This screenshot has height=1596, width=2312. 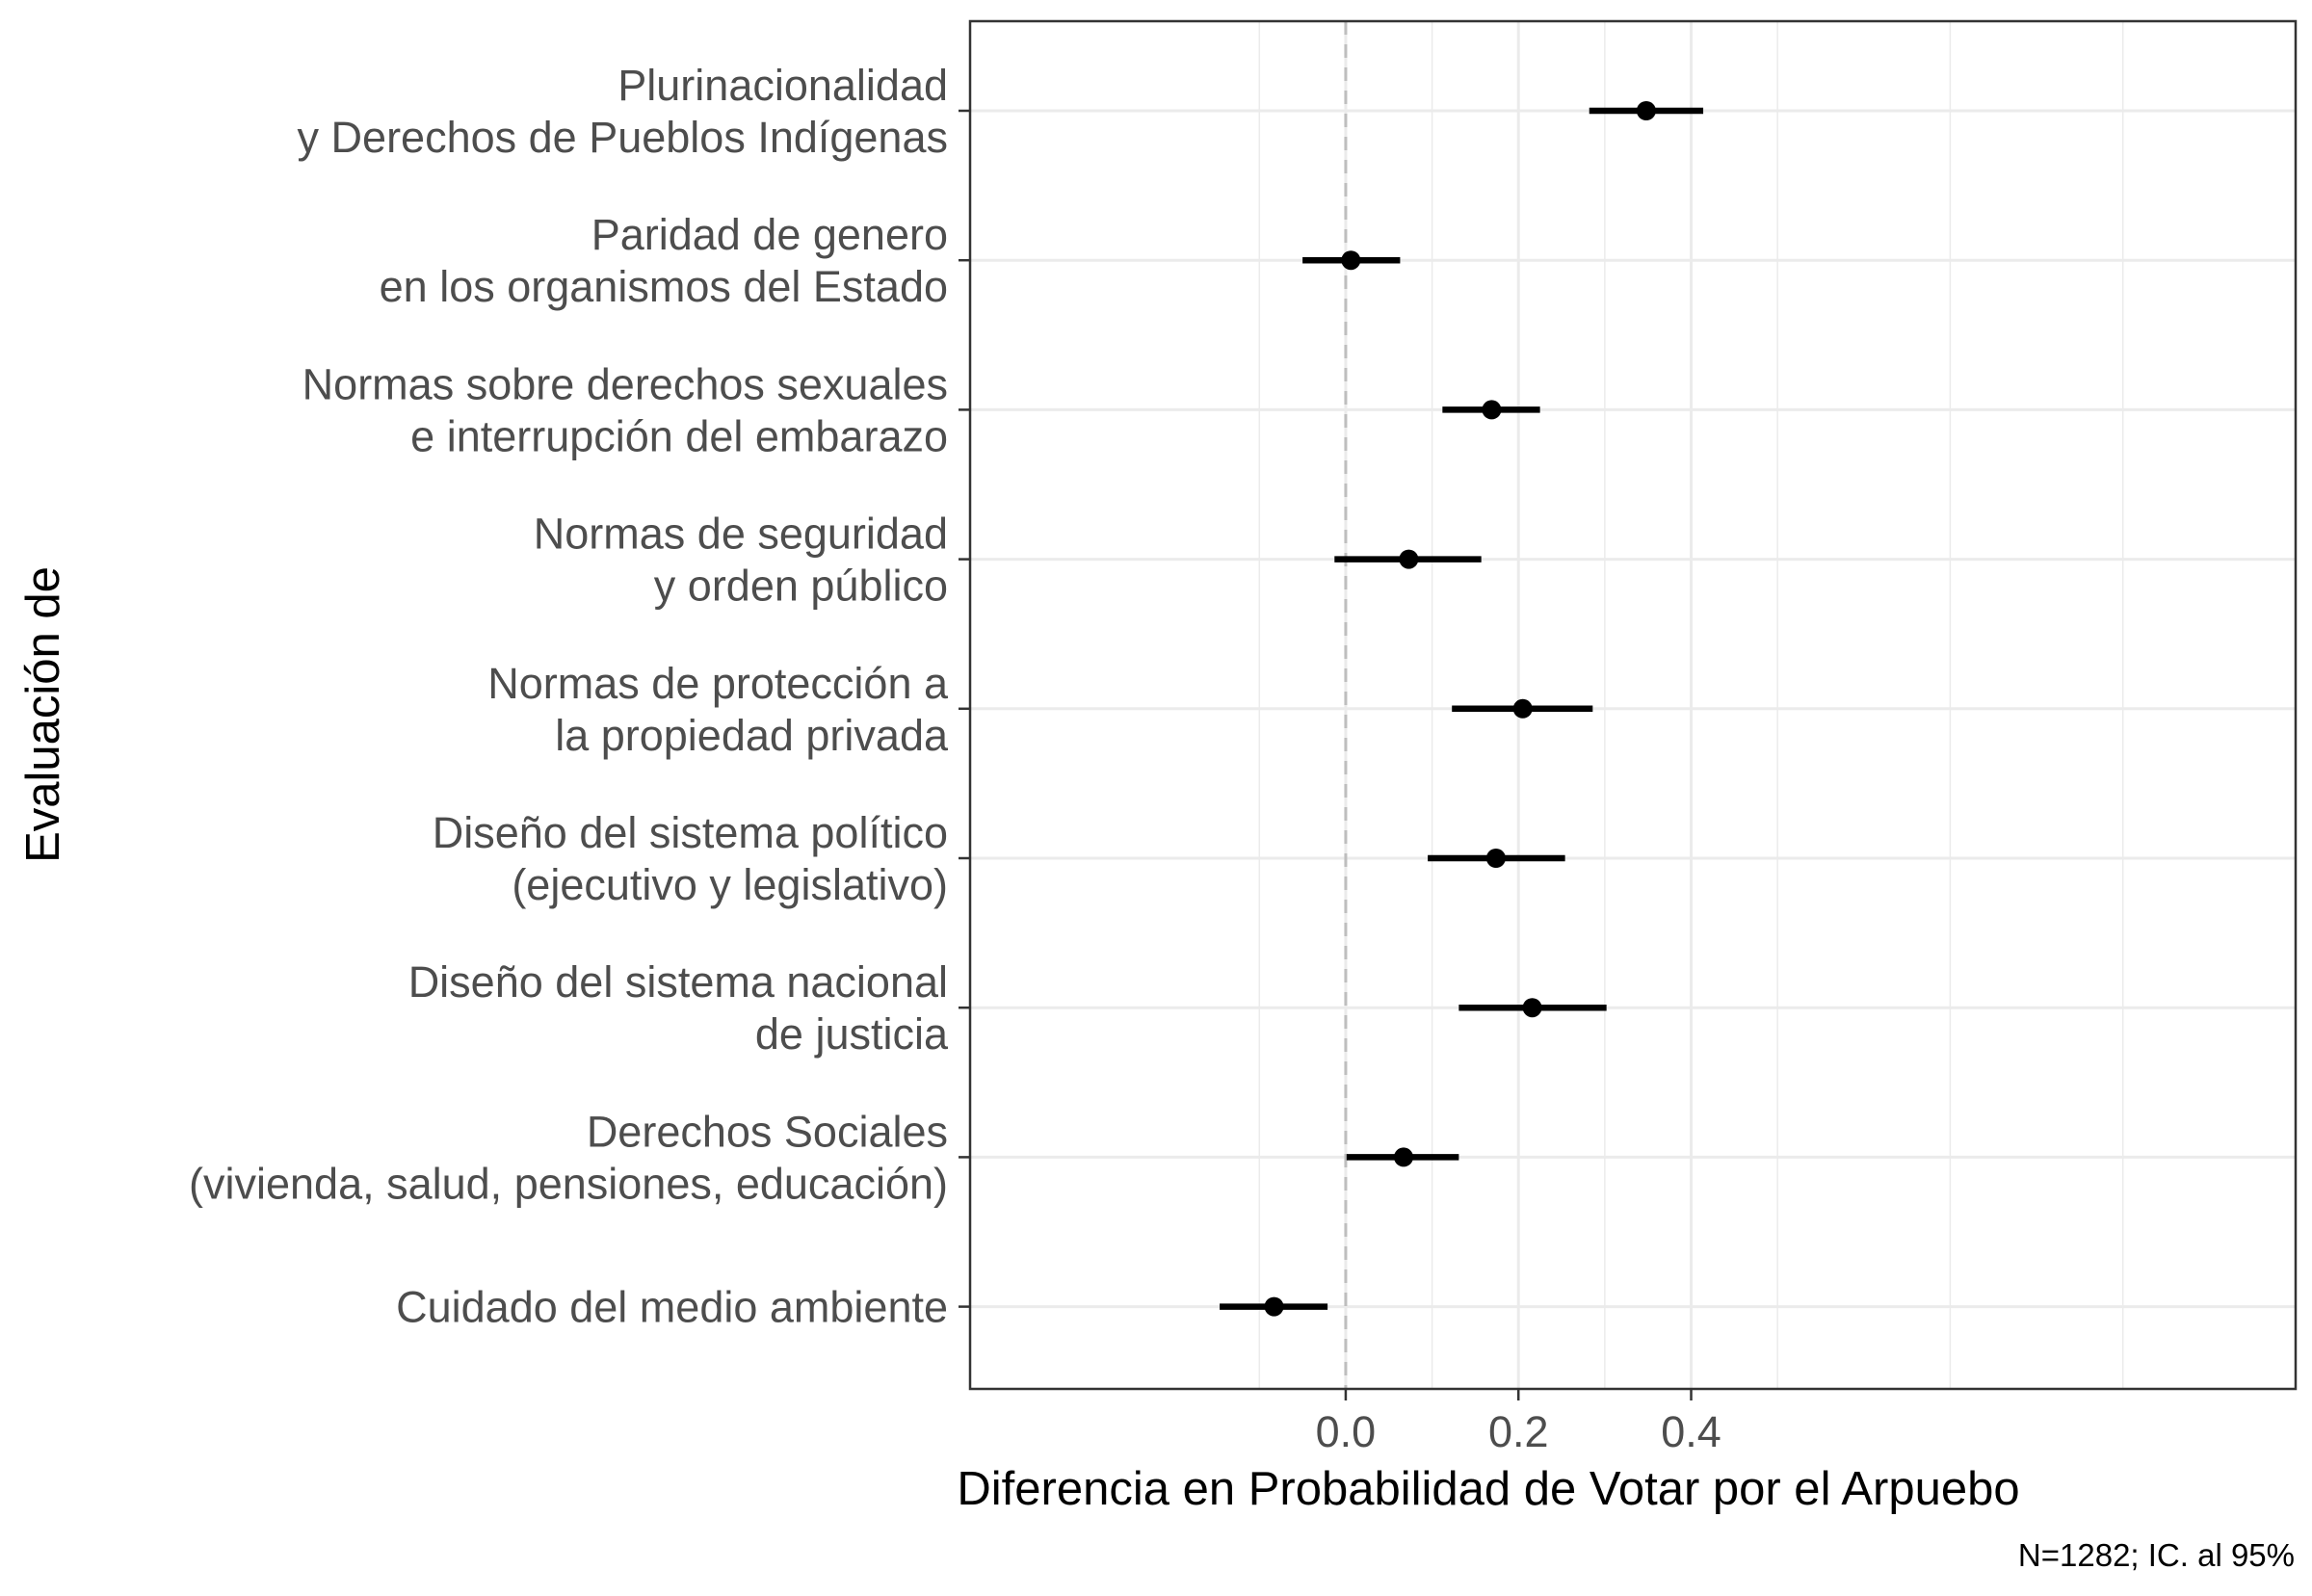 What do you see at coordinates (672, 1308) in the screenshot?
I see `category-label-line: Cuidado del medio ambiente` at bounding box center [672, 1308].